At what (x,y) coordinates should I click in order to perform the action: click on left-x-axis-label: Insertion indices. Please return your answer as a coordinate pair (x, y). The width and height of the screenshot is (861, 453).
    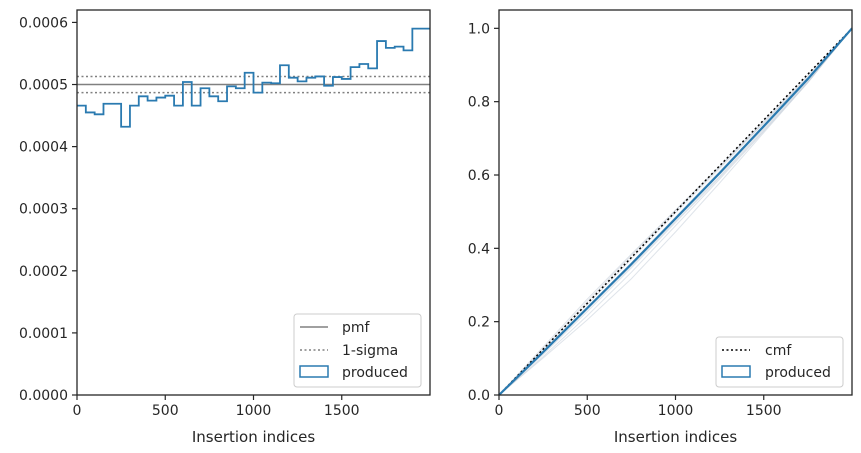
    Looking at the image, I should click on (253, 437).